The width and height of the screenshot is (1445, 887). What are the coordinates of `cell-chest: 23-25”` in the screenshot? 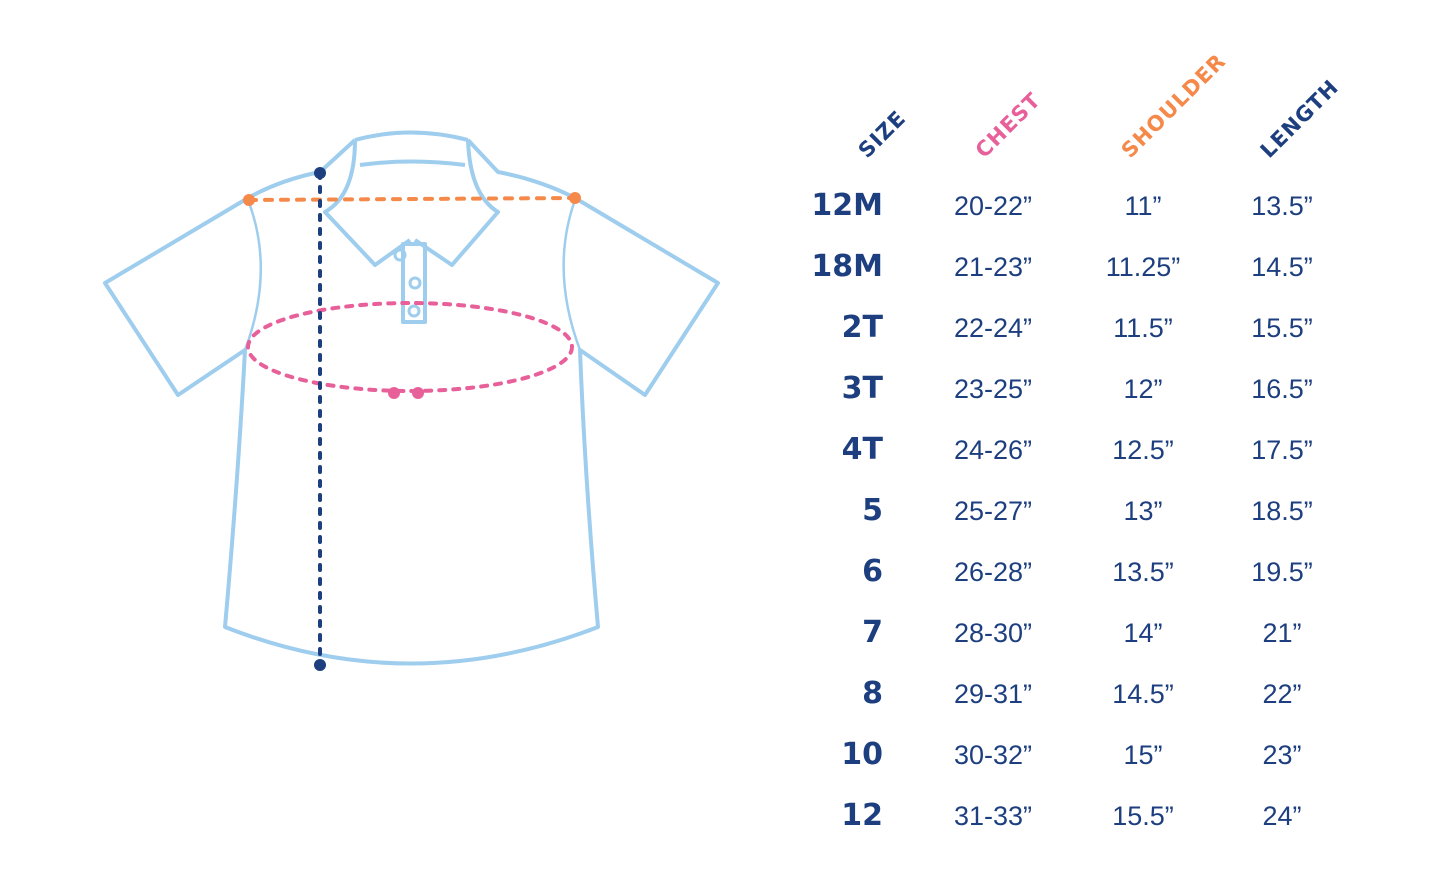 It's located at (993, 389).